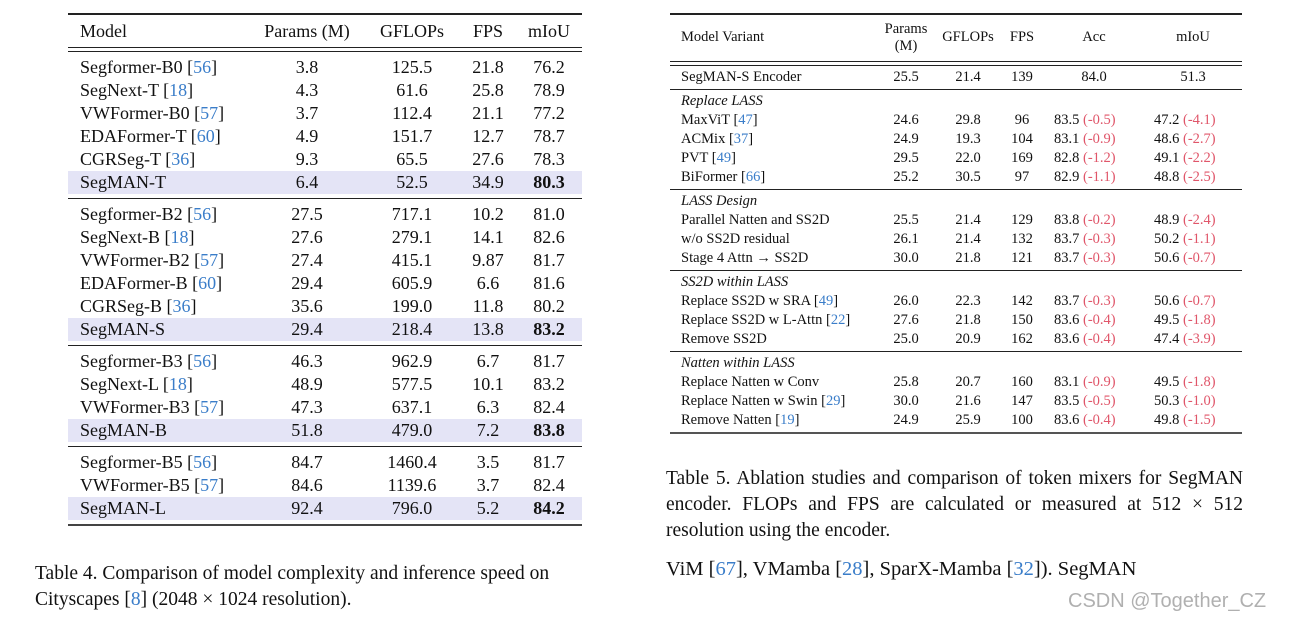  I want to click on fps-cell: 142, so click(1022, 300).